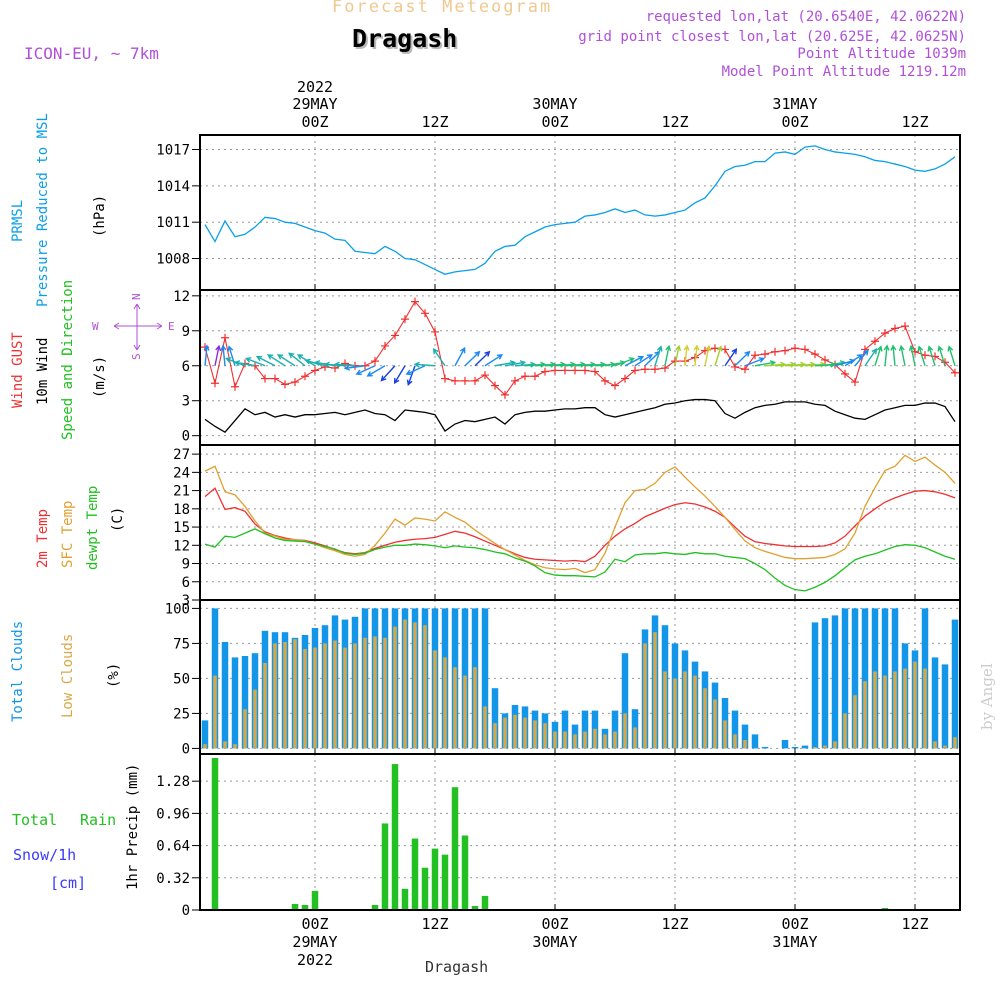  Describe the element at coordinates (173, 260) in the screenshot. I see `y-tick-label: 1008` at that location.